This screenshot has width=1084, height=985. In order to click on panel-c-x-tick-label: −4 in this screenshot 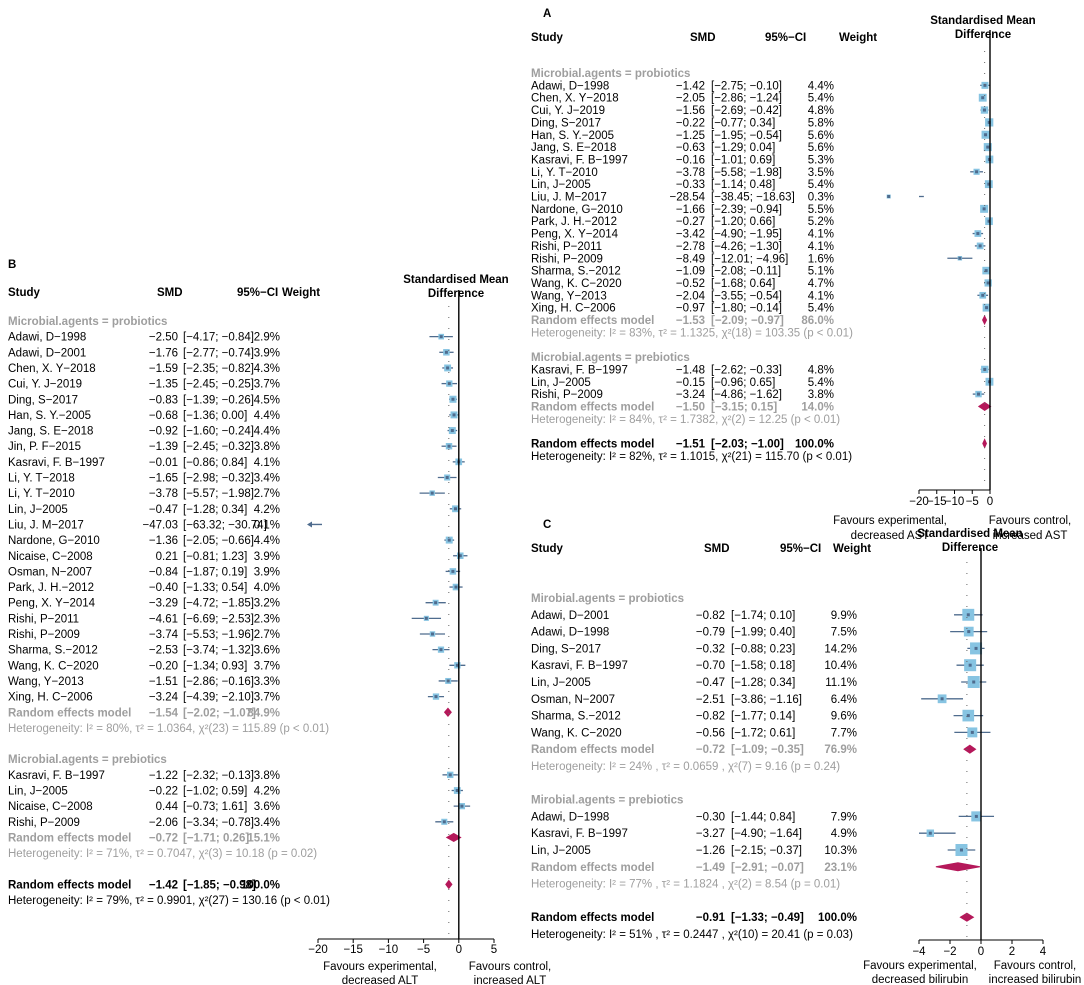, I will do `click(919, 952)`.